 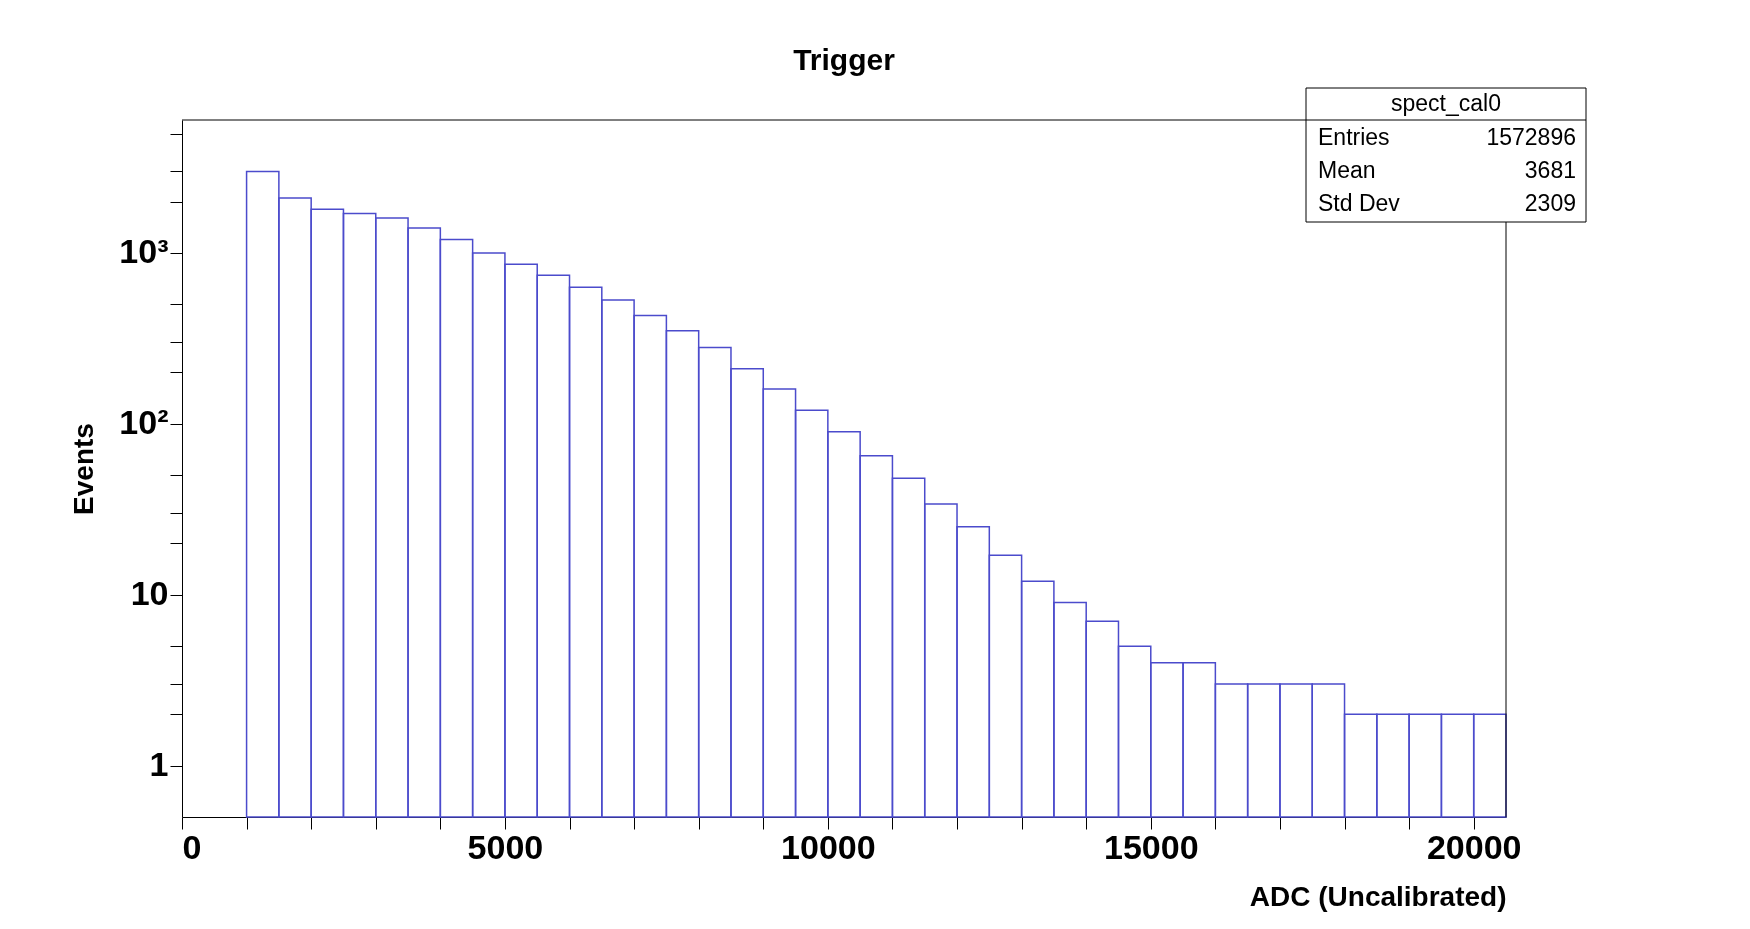 What do you see at coordinates (505, 846) in the screenshot?
I see `x-tick-label: 5000` at bounding box center [505, 846].